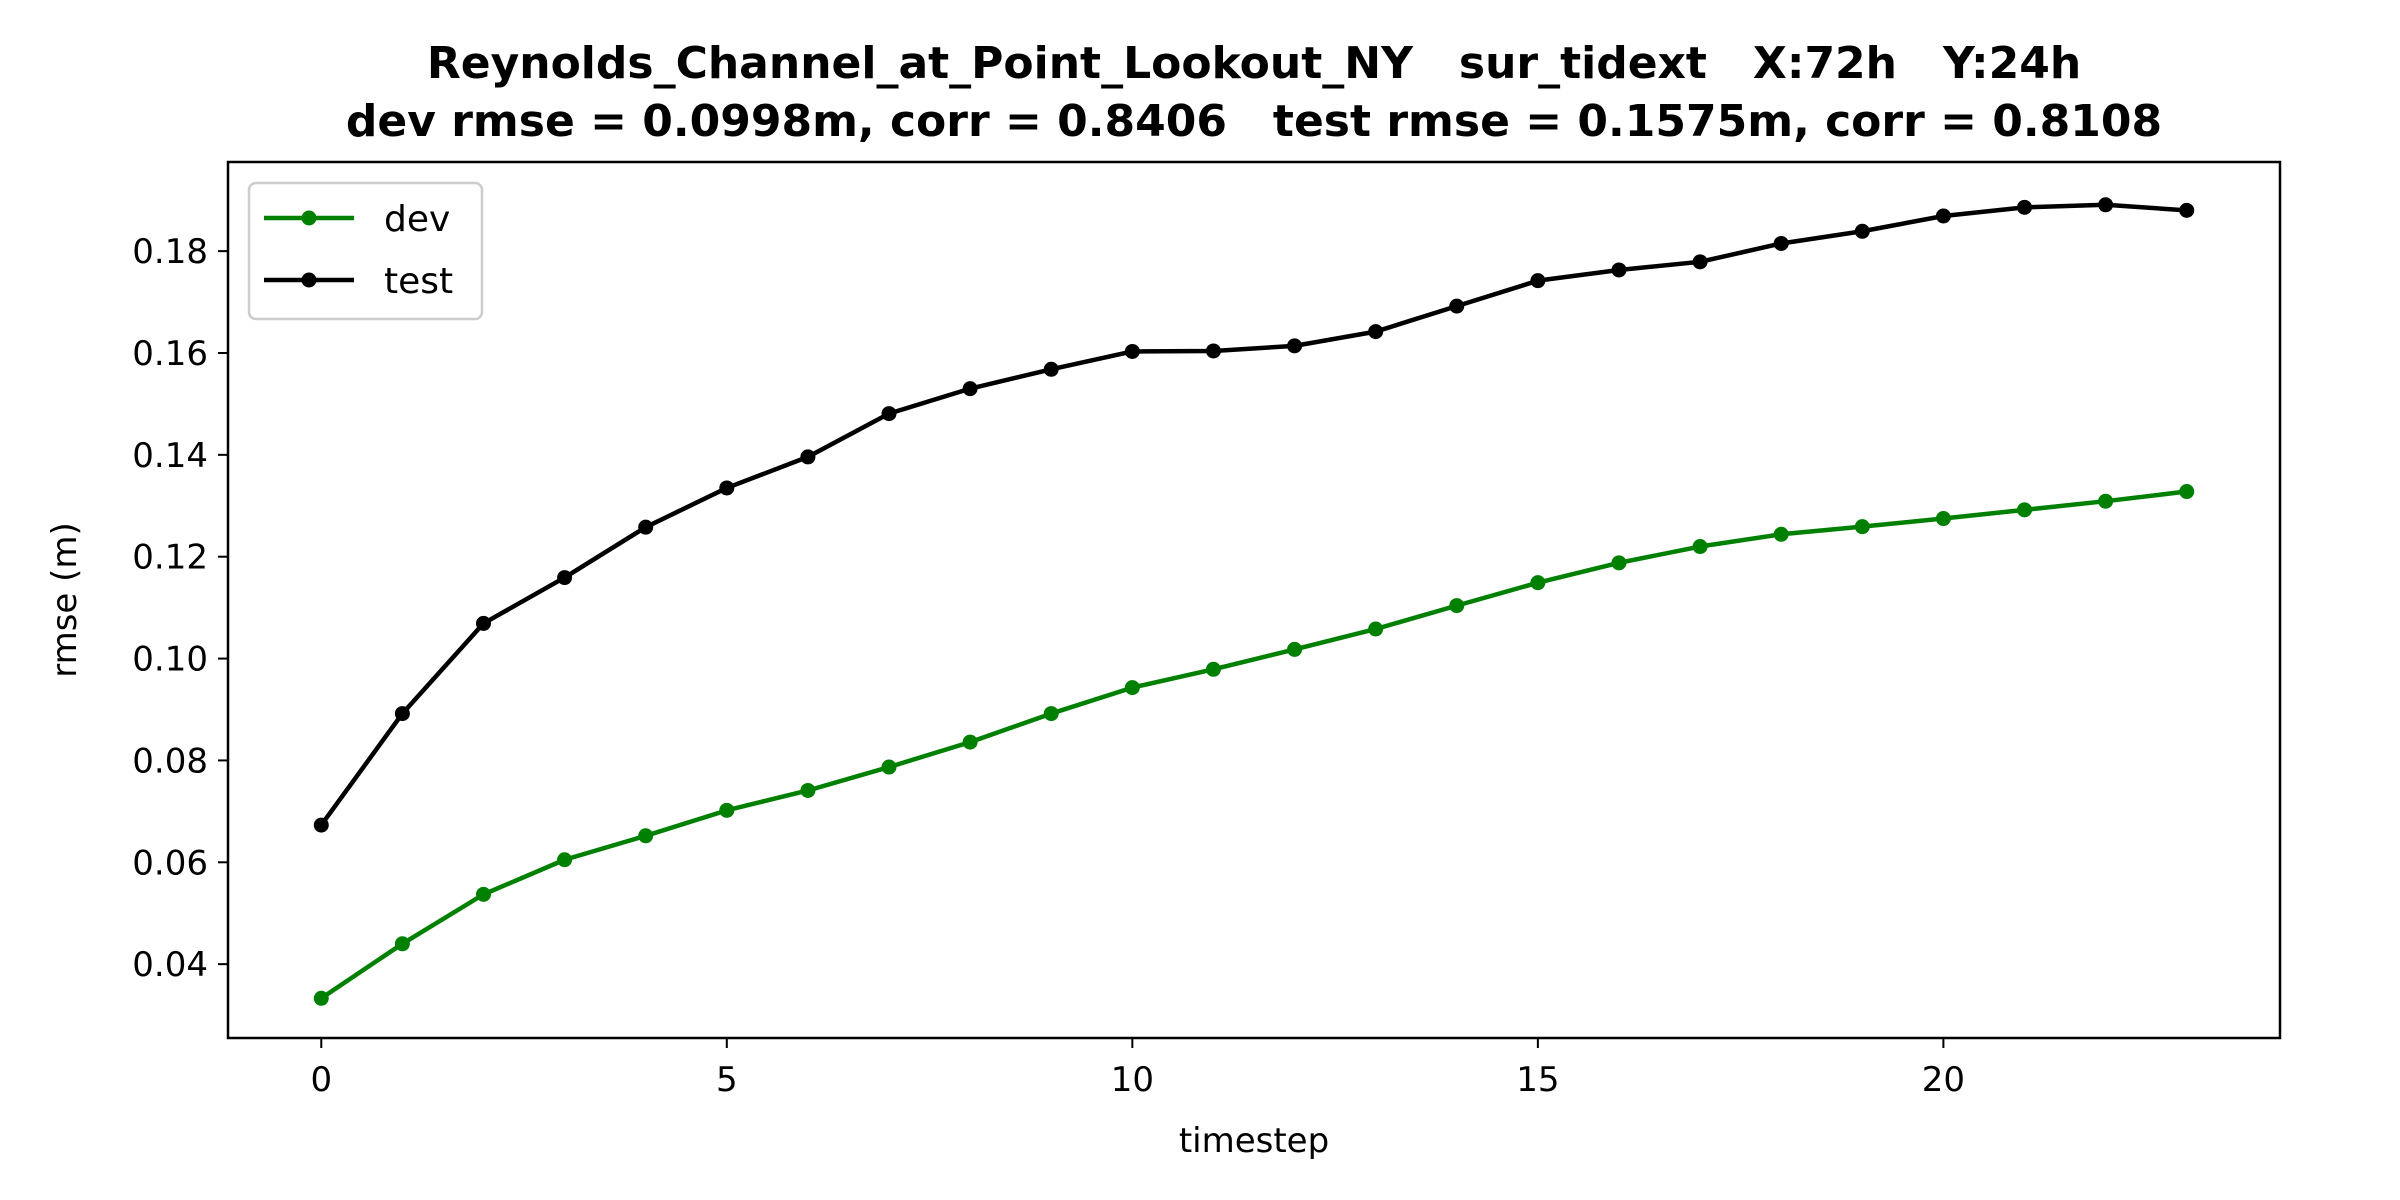 The image size is (2400, 1200). Describe the element at coordinates (65, 600) in the screenshot. I see `y-axis-label: rmse (m)` at that location.